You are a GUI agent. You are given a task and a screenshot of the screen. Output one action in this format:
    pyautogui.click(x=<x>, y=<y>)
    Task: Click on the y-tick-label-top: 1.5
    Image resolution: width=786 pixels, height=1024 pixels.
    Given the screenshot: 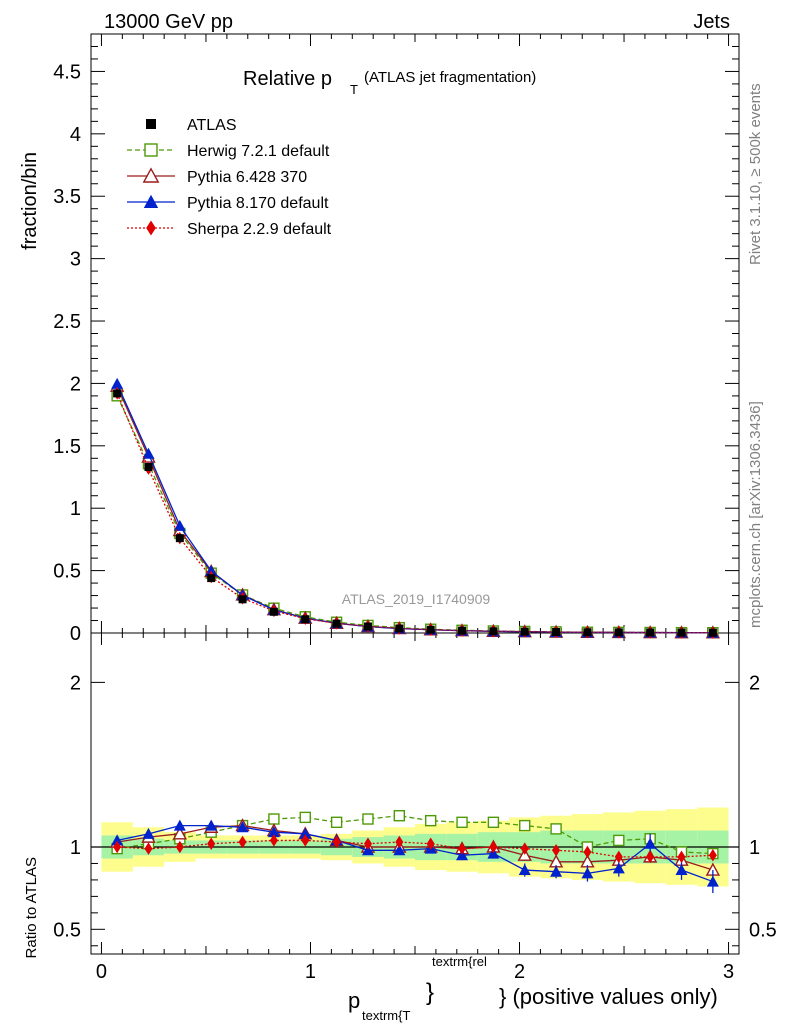 What is the action you would take?
    pyautogui.click(x=67, y=447)
    